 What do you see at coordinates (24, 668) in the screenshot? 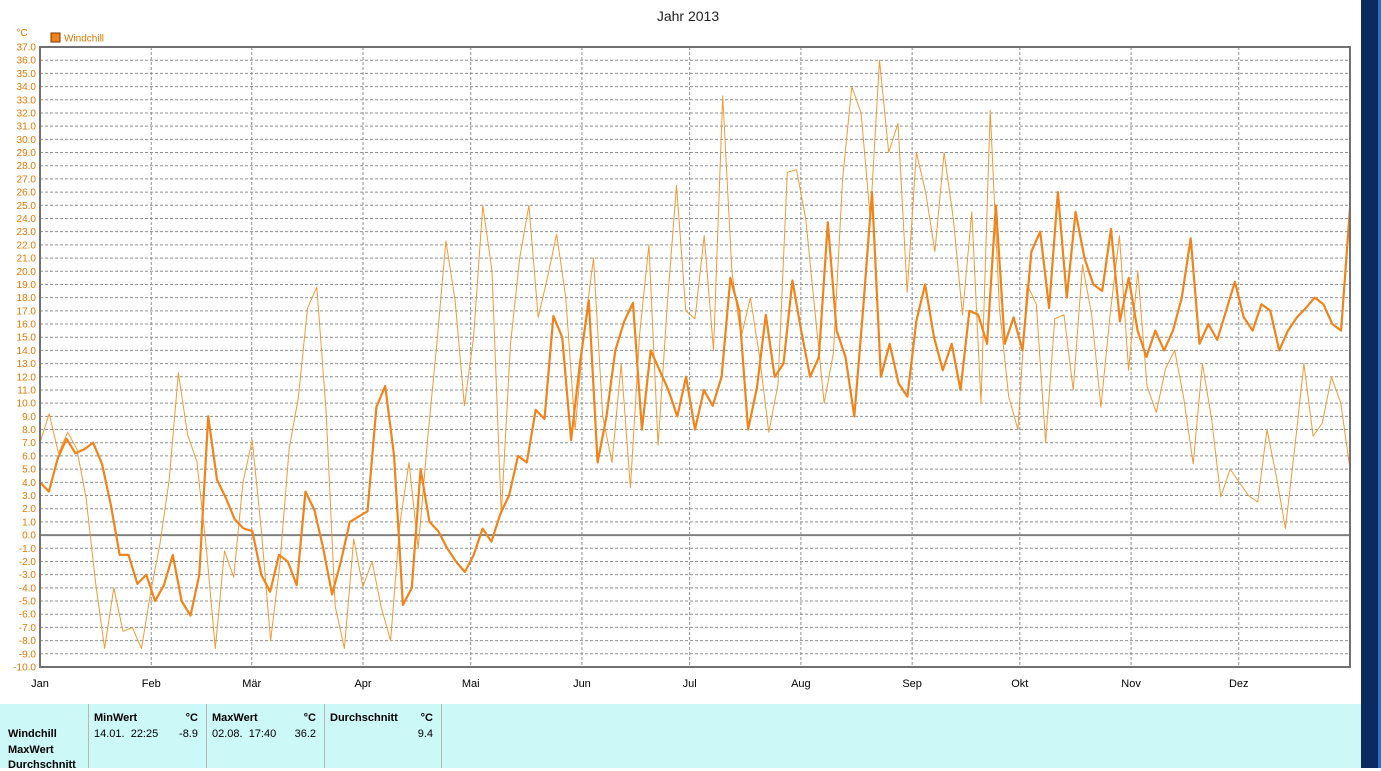
I see `y-tick-label: -10.0` at bounding box center [24, 668].